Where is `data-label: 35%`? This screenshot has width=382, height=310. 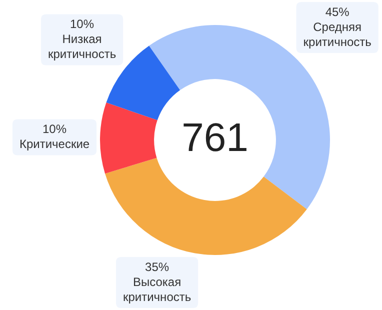 data-label: 35% is located at coordinates (157, 267).